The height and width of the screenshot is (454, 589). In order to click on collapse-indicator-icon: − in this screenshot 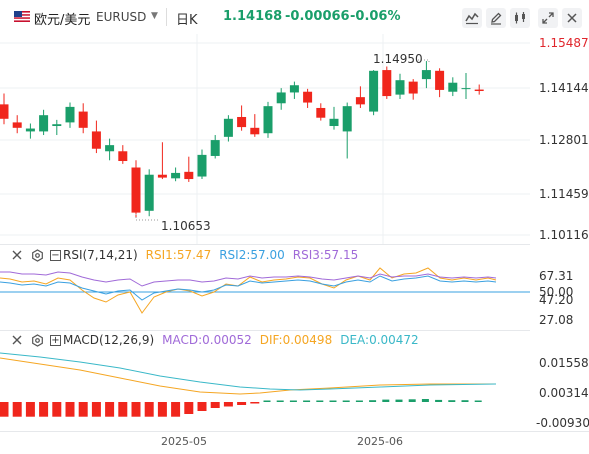, I will do `click(55, 255)`.